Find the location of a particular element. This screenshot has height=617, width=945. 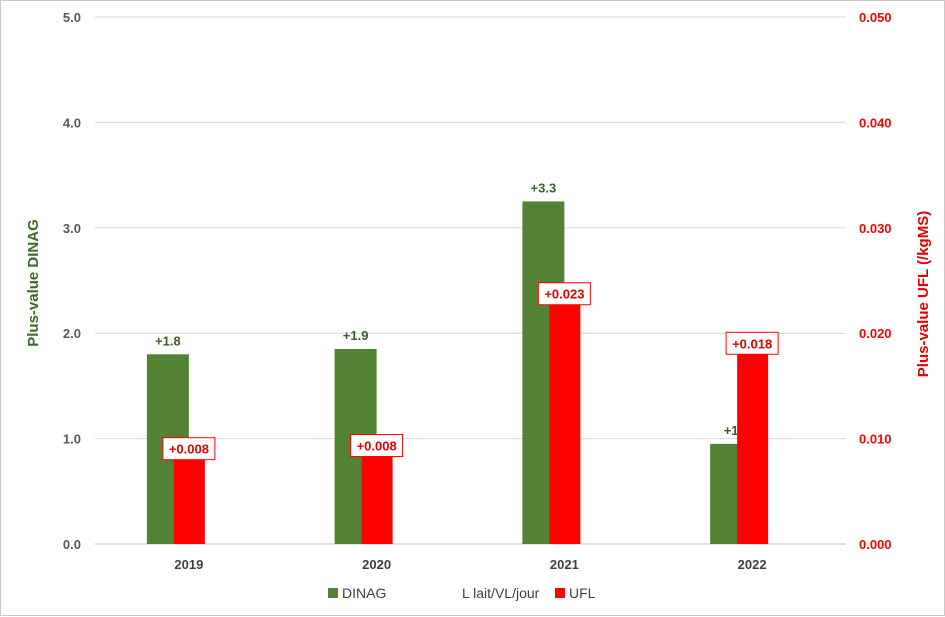

tick-label-left: 5.0 is located at coordinates (72, 17).